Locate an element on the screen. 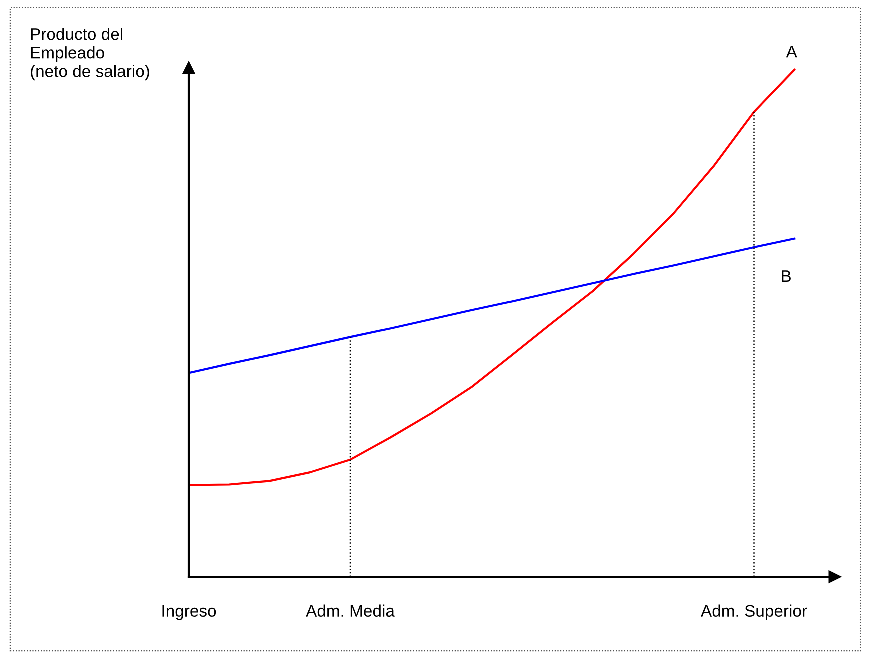 This screenshot has height=659, width=871. series-label: B is located at coordinates (786, 276).